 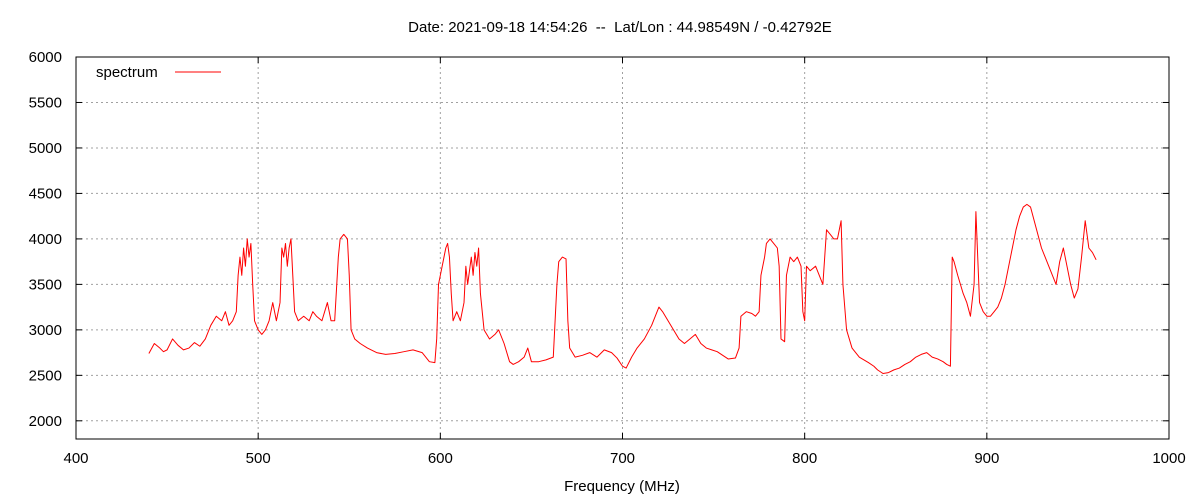 What do you see at coordinates (986, 458) in the screenshot?
I see `x-tick-label: 900` at bounding box center [986, 458].